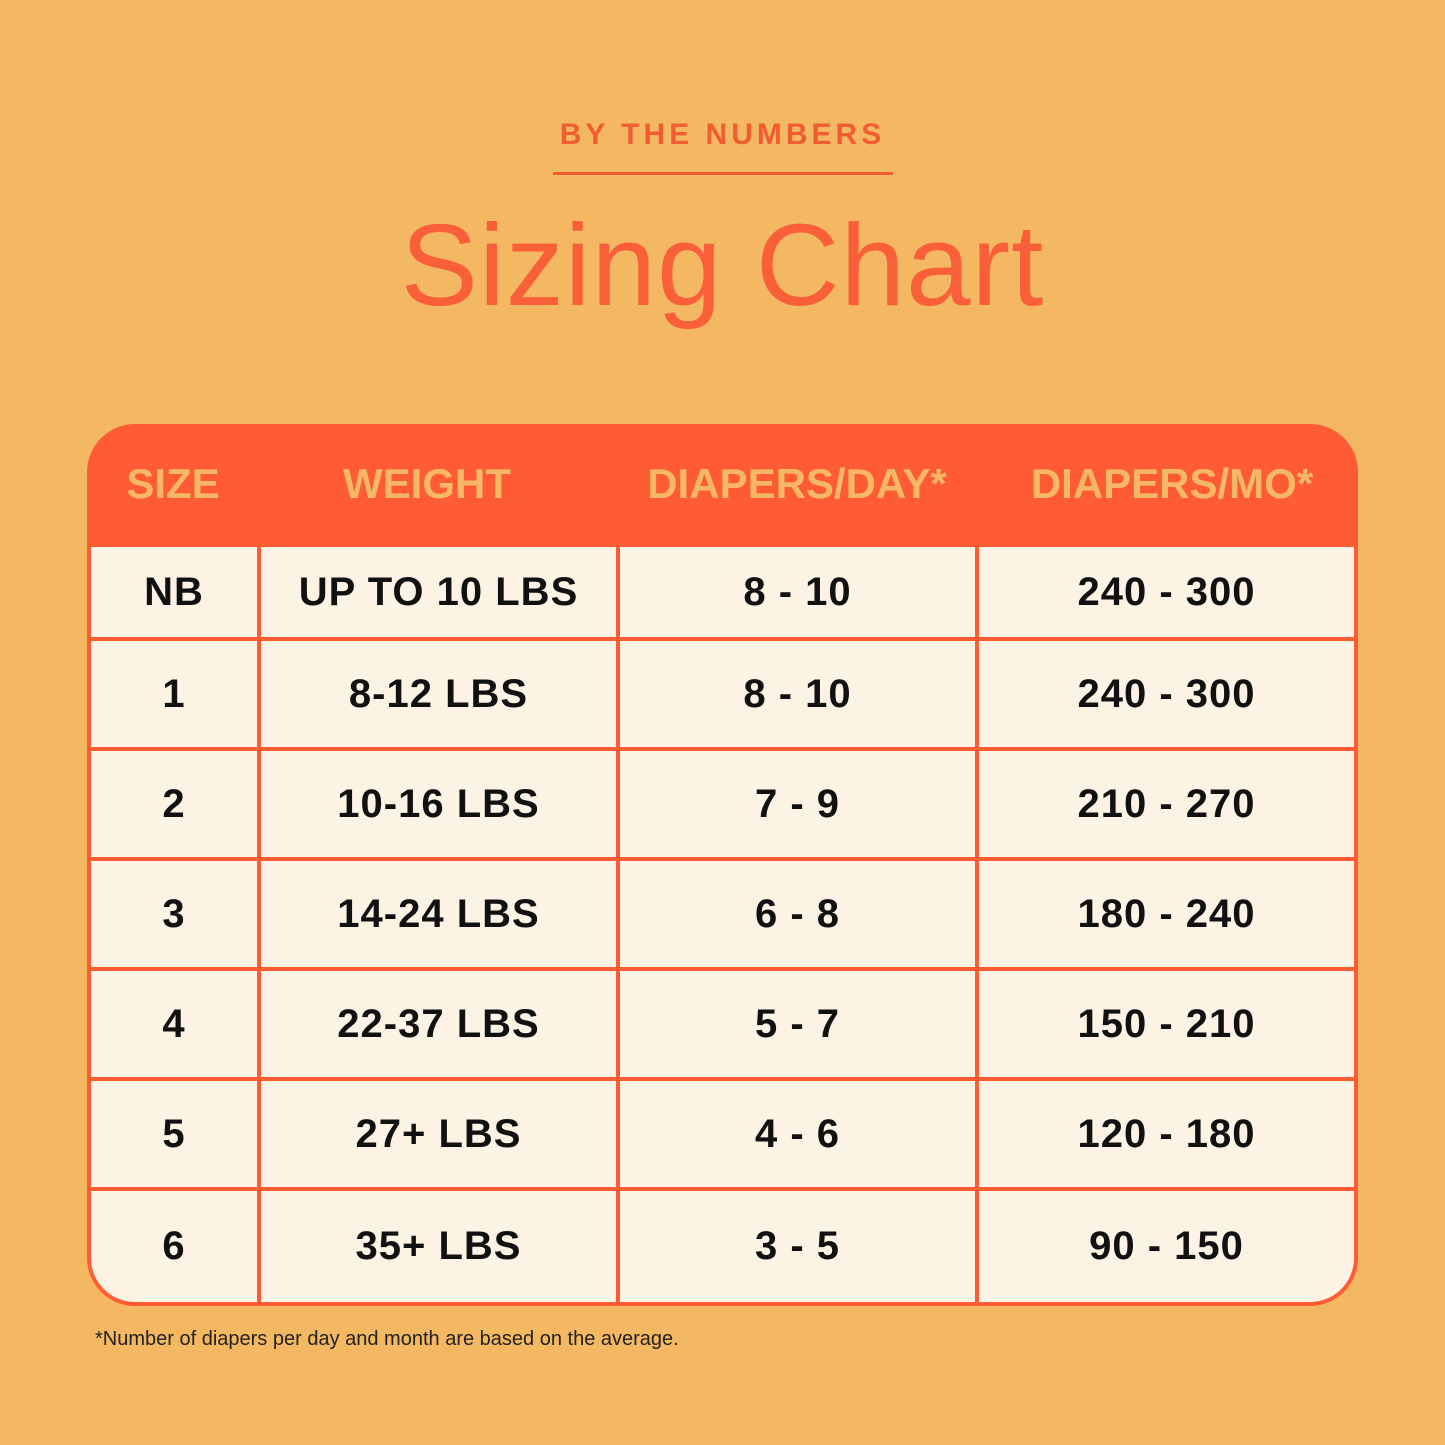 This screenshot has height=1445, width=1445. Describe the element at coordinates (173, 483) in the screenshot. I see `column-header: SIZE` at that location.